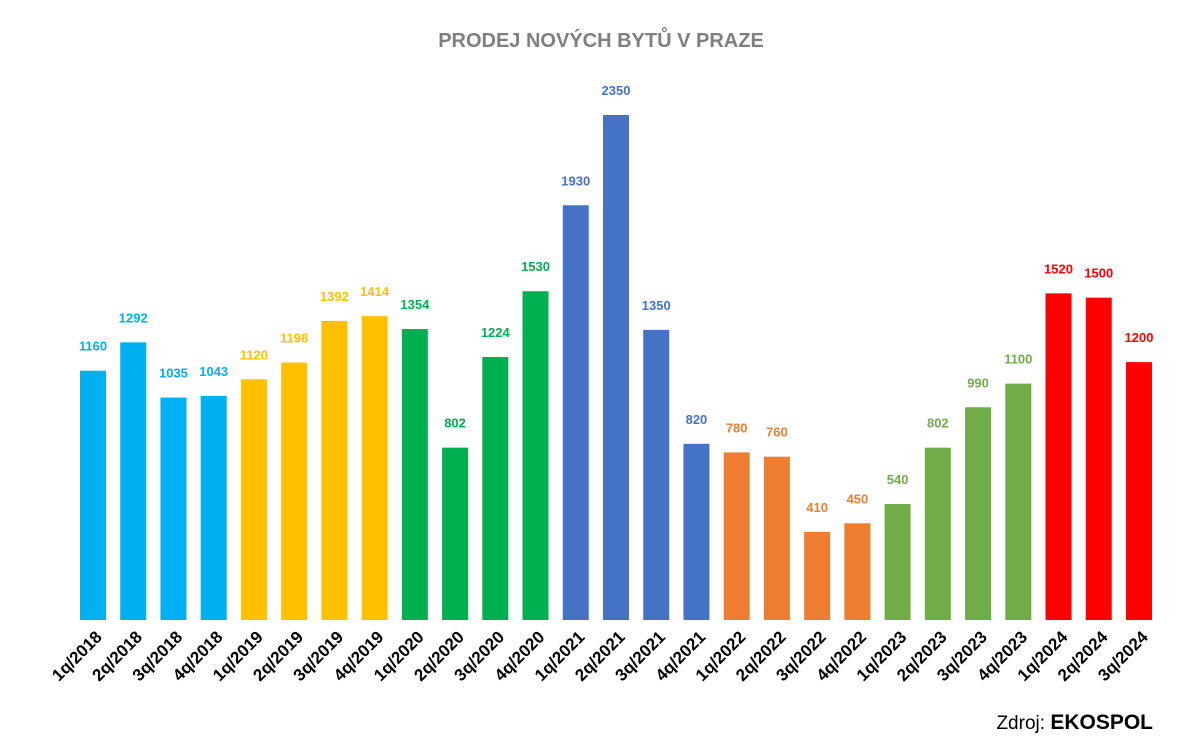  Describe the element at coordinates (1098, 458) in the screenshot. I see `bar-2q/2024` at that location.